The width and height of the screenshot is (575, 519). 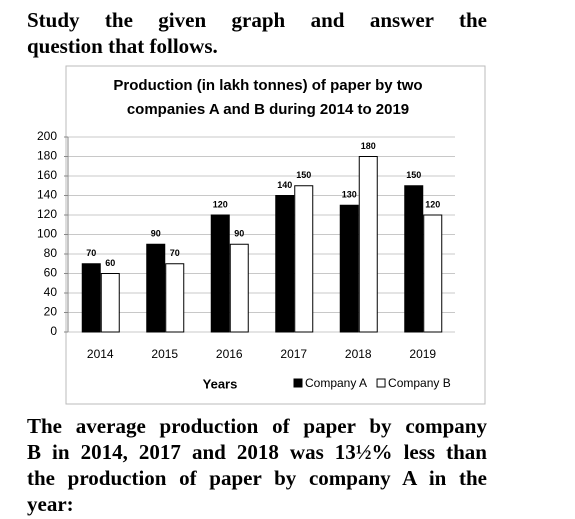 What do you see at coordinates (164, 354) in the screenshot?
I see `x-tick-label: 2015` at bounding box center [164, 354].